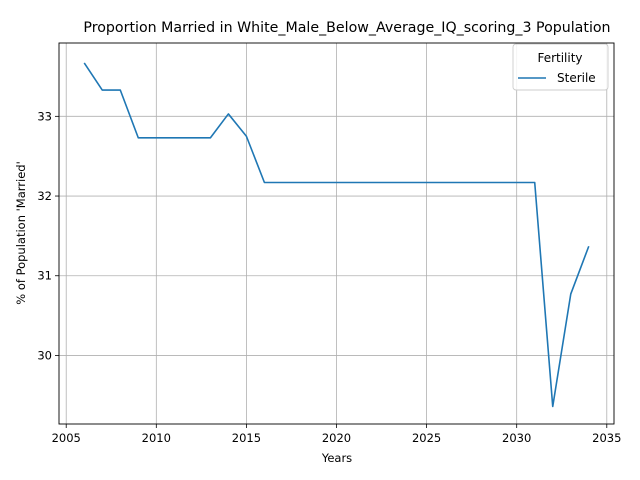  What do you see at coordinates (44, 355) in the screenshot?
I see `y-tick-label: 30` at bounding box center [44, 355].